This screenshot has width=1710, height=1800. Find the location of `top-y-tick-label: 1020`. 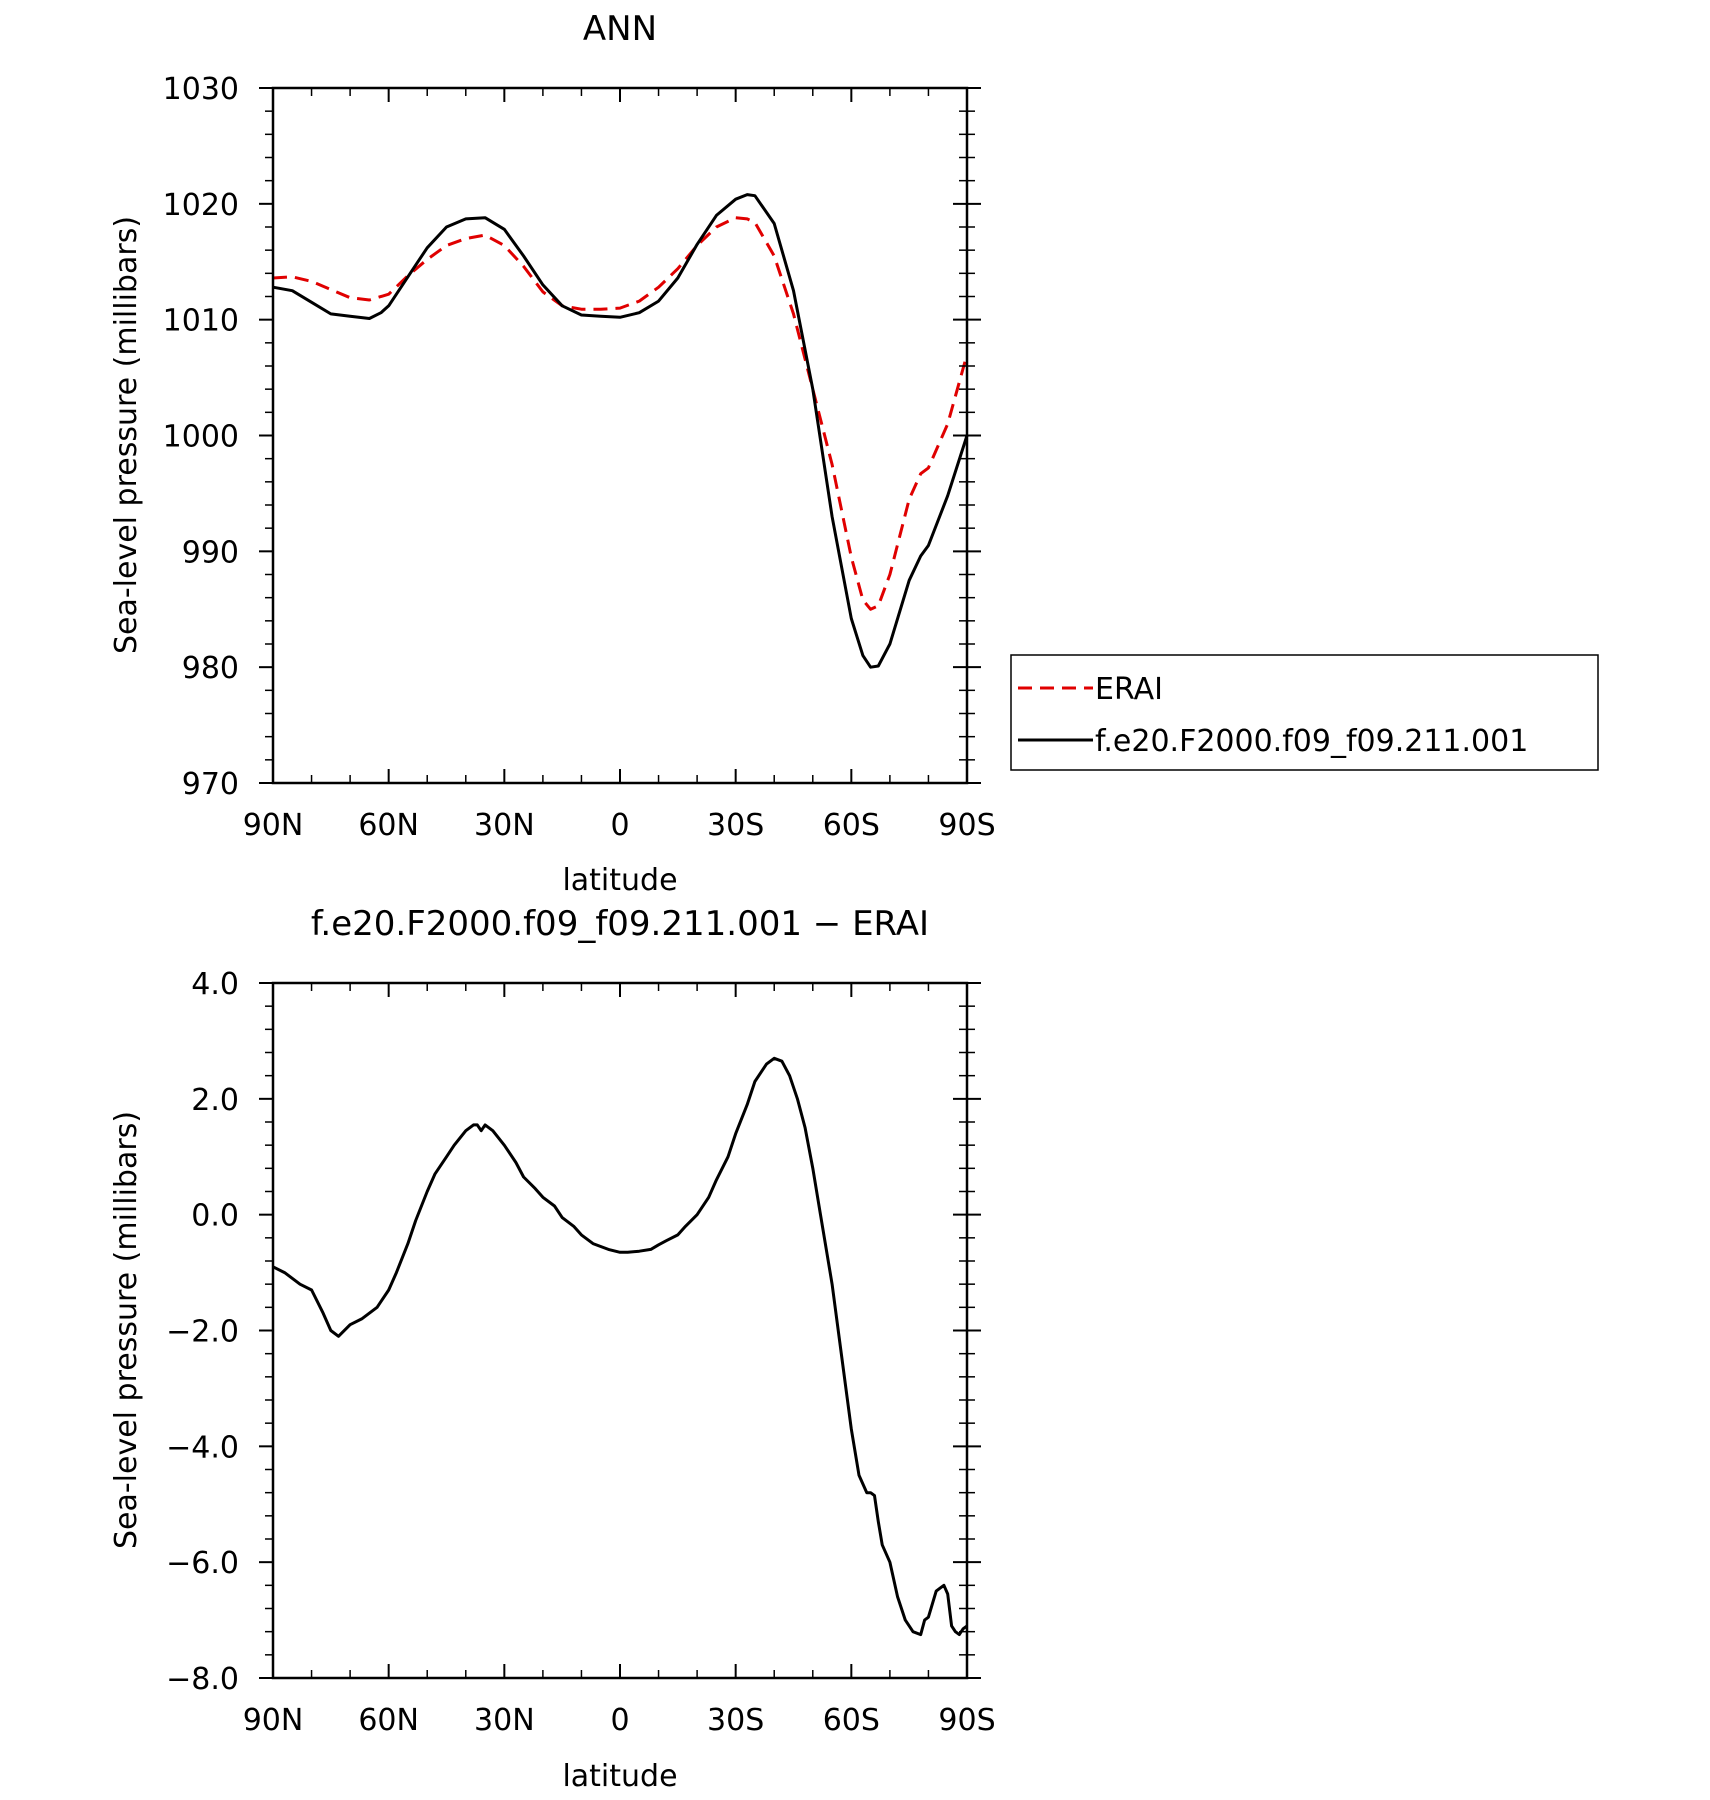

top-y-tick-label: 1020 is located at coordinates (201, 205).